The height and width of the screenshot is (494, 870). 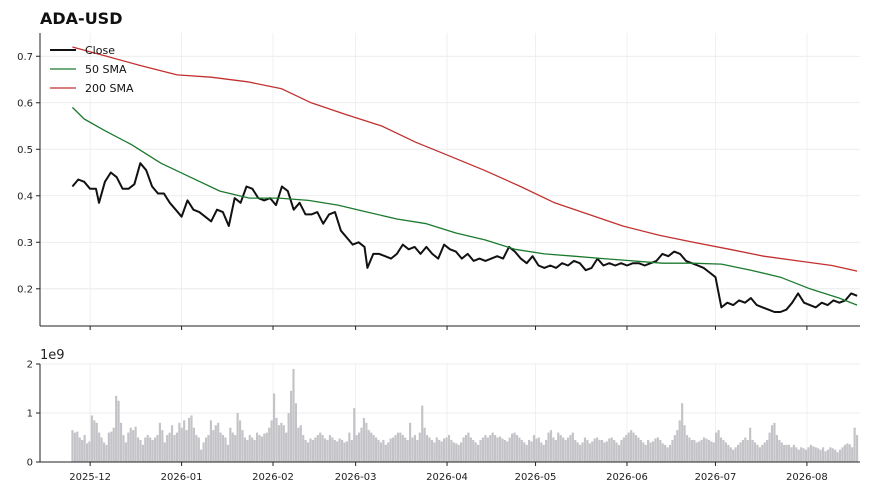 I want to click on volume-y-tick-label: 1, so click(x=30, y=414).